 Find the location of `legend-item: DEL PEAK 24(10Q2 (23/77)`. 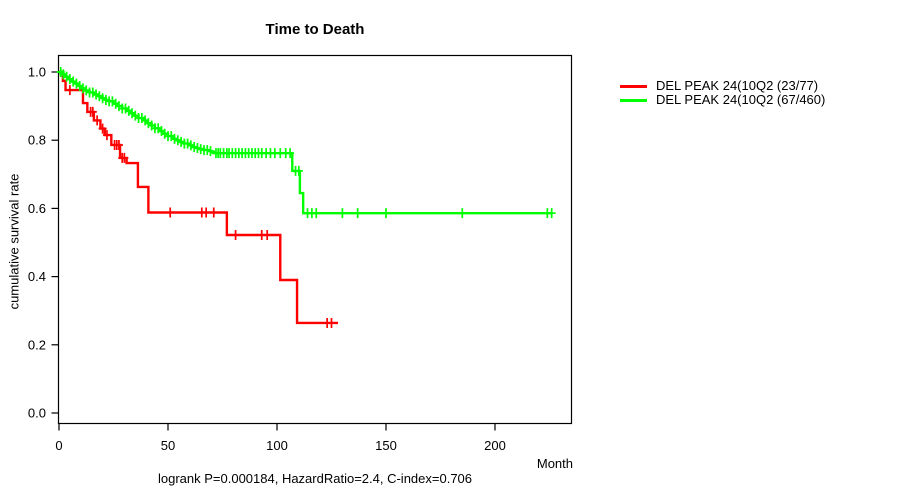

legend-item: DEL PEAK 24(10Q2 (23/77) is located at coordinates (722, 86).